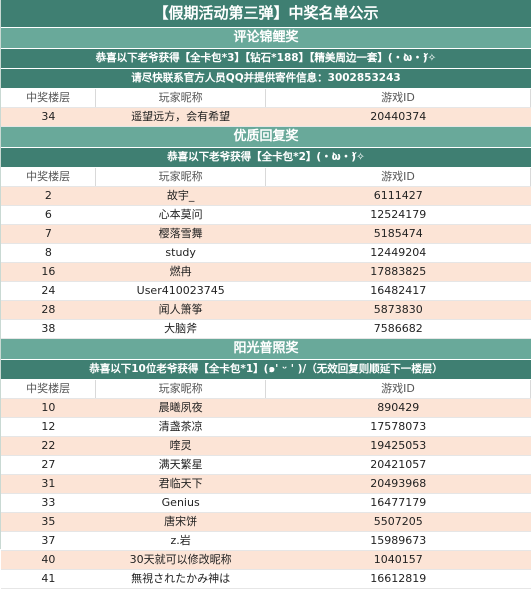 The height and width of the screenshot is (589, 531). What do you see at coordinates (180, 309) in the screenshot?
I see `cell-nickname: 闻人箫筝` at bounding box center [180, 309].